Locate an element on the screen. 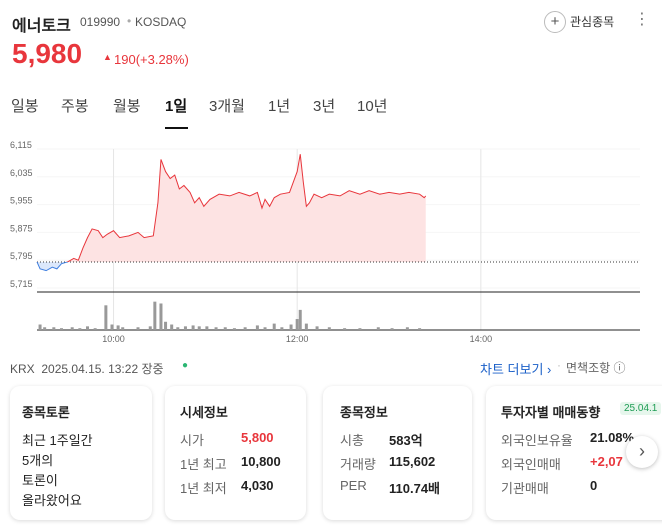  card-title: 종목정보 is located at coordinates (364, 412).